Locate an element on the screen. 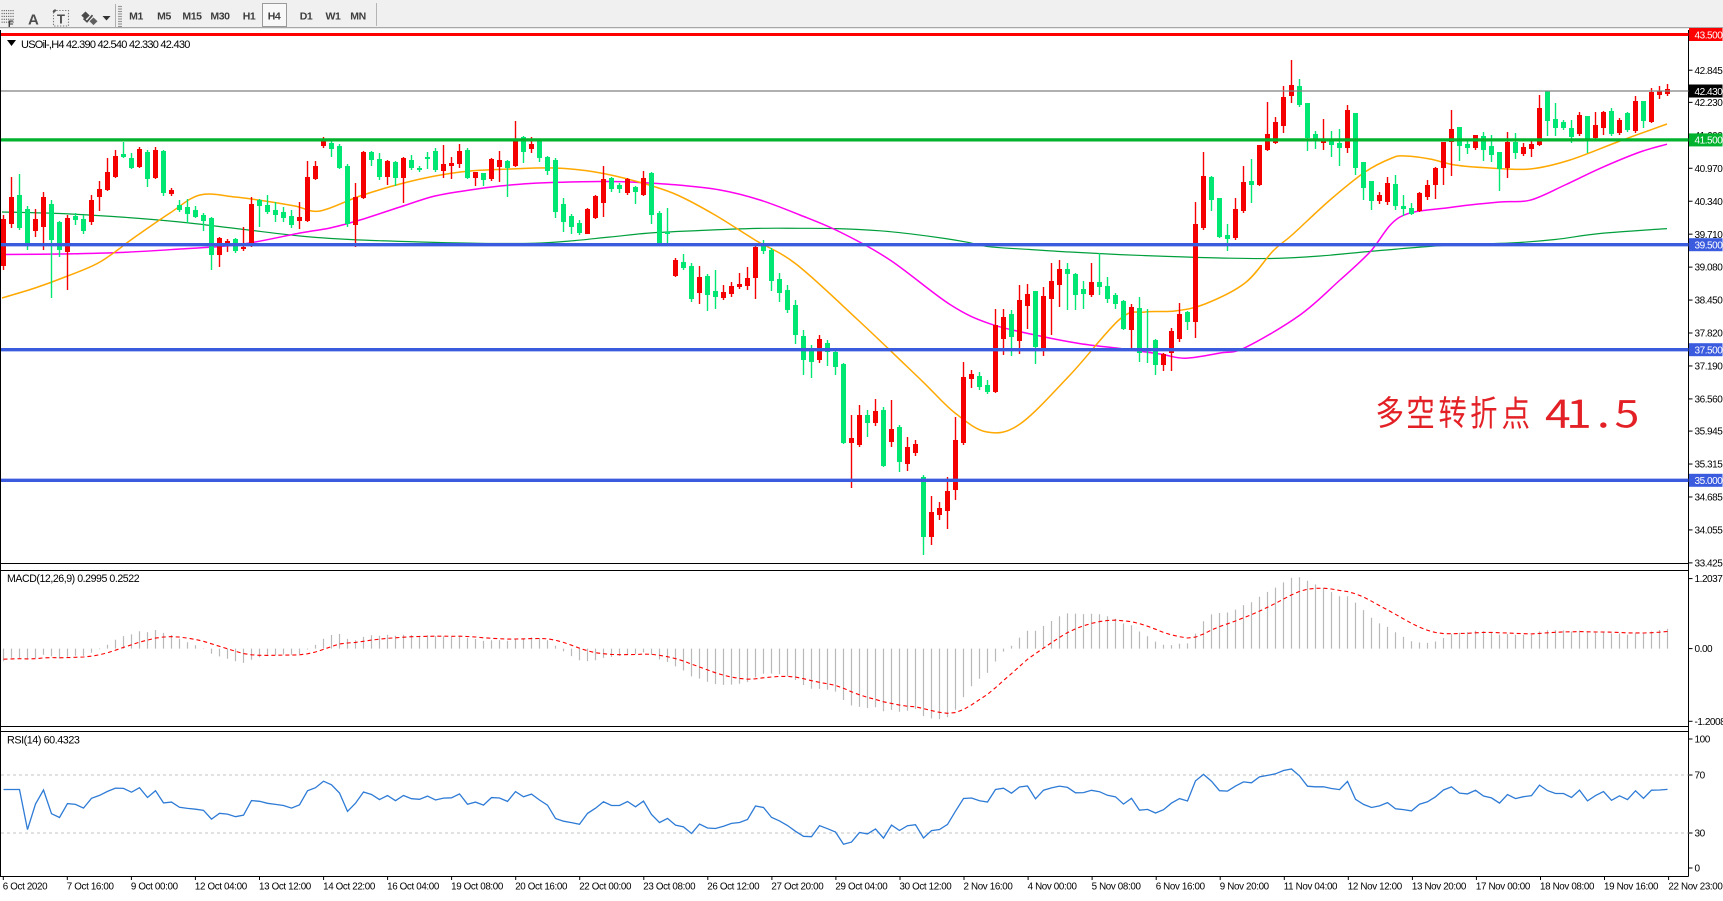  svg-text: W1 is located at coordinates (334, 17).